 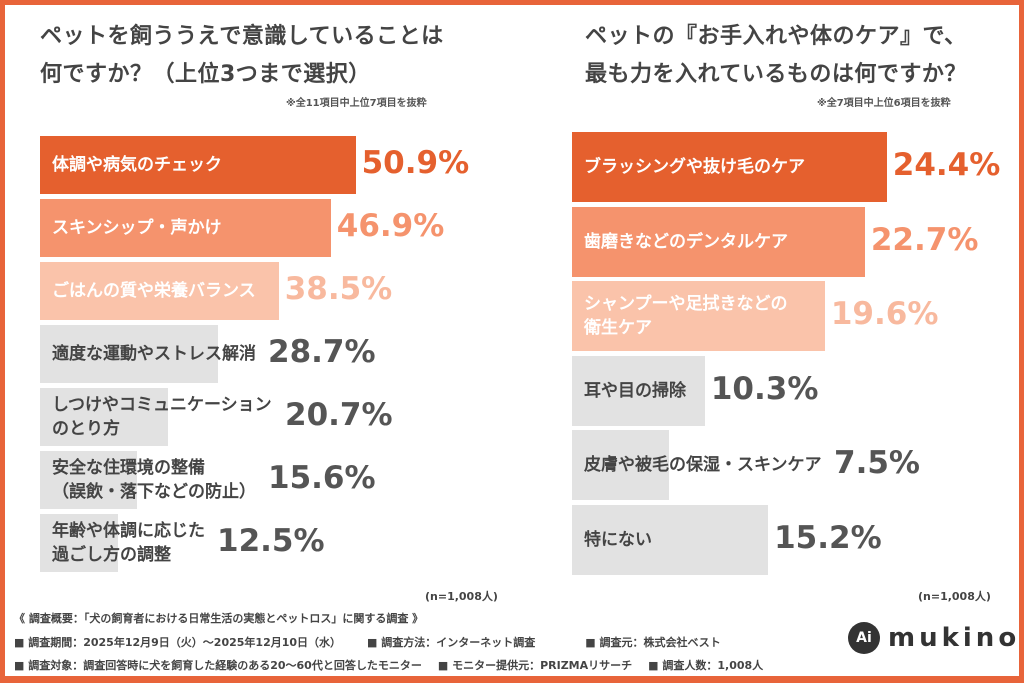 I want to click on left-sample-size: (n=1,008人), so click(x=461, y=596).